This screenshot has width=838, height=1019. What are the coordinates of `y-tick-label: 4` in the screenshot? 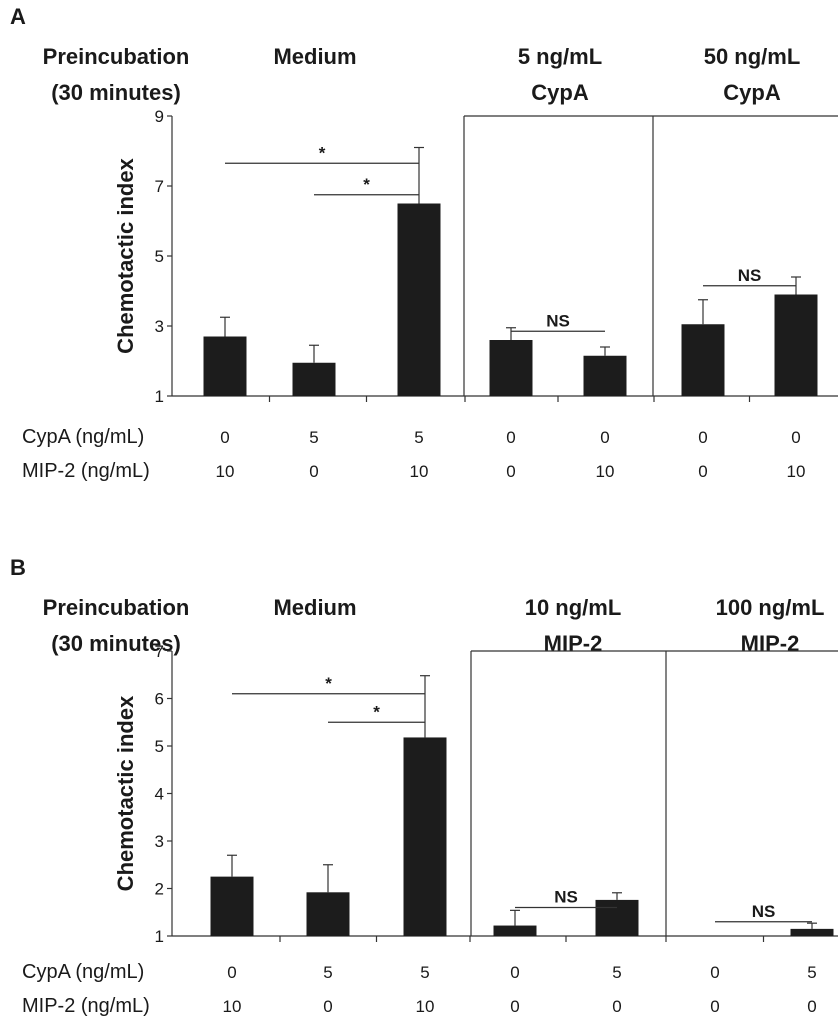 It's located at (159, 794).